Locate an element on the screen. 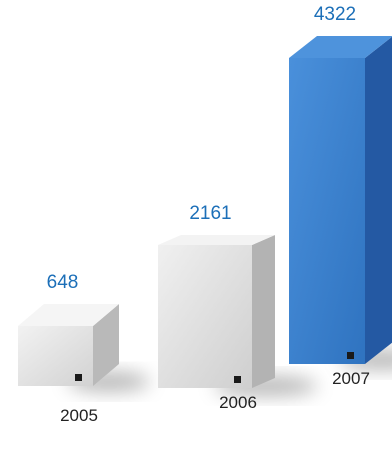 Image resolution: width=392 pixels, height=449 pixels. category-label: 2006 is located at coordinates (238, 402).